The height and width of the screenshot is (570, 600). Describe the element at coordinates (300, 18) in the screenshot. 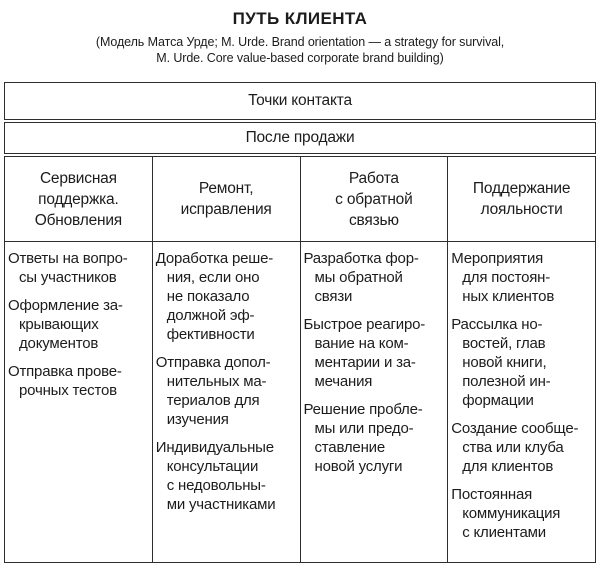

I see `page-title: ПУТЬ КЛИЕНТА` at that location.